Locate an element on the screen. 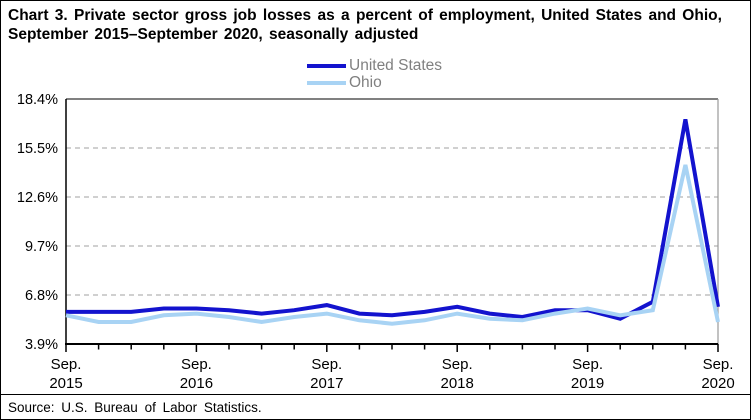 The height and width of the screenshot is (420, 751). x-tick-month-2019: Sep. is located at coordinates (587, 364).